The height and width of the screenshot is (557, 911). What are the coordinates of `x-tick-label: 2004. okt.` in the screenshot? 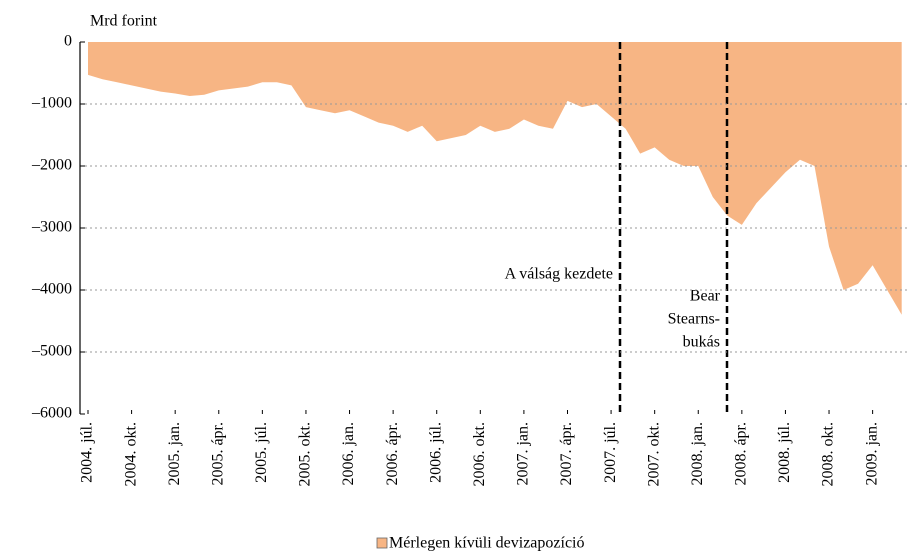 It's located at (130, 454).